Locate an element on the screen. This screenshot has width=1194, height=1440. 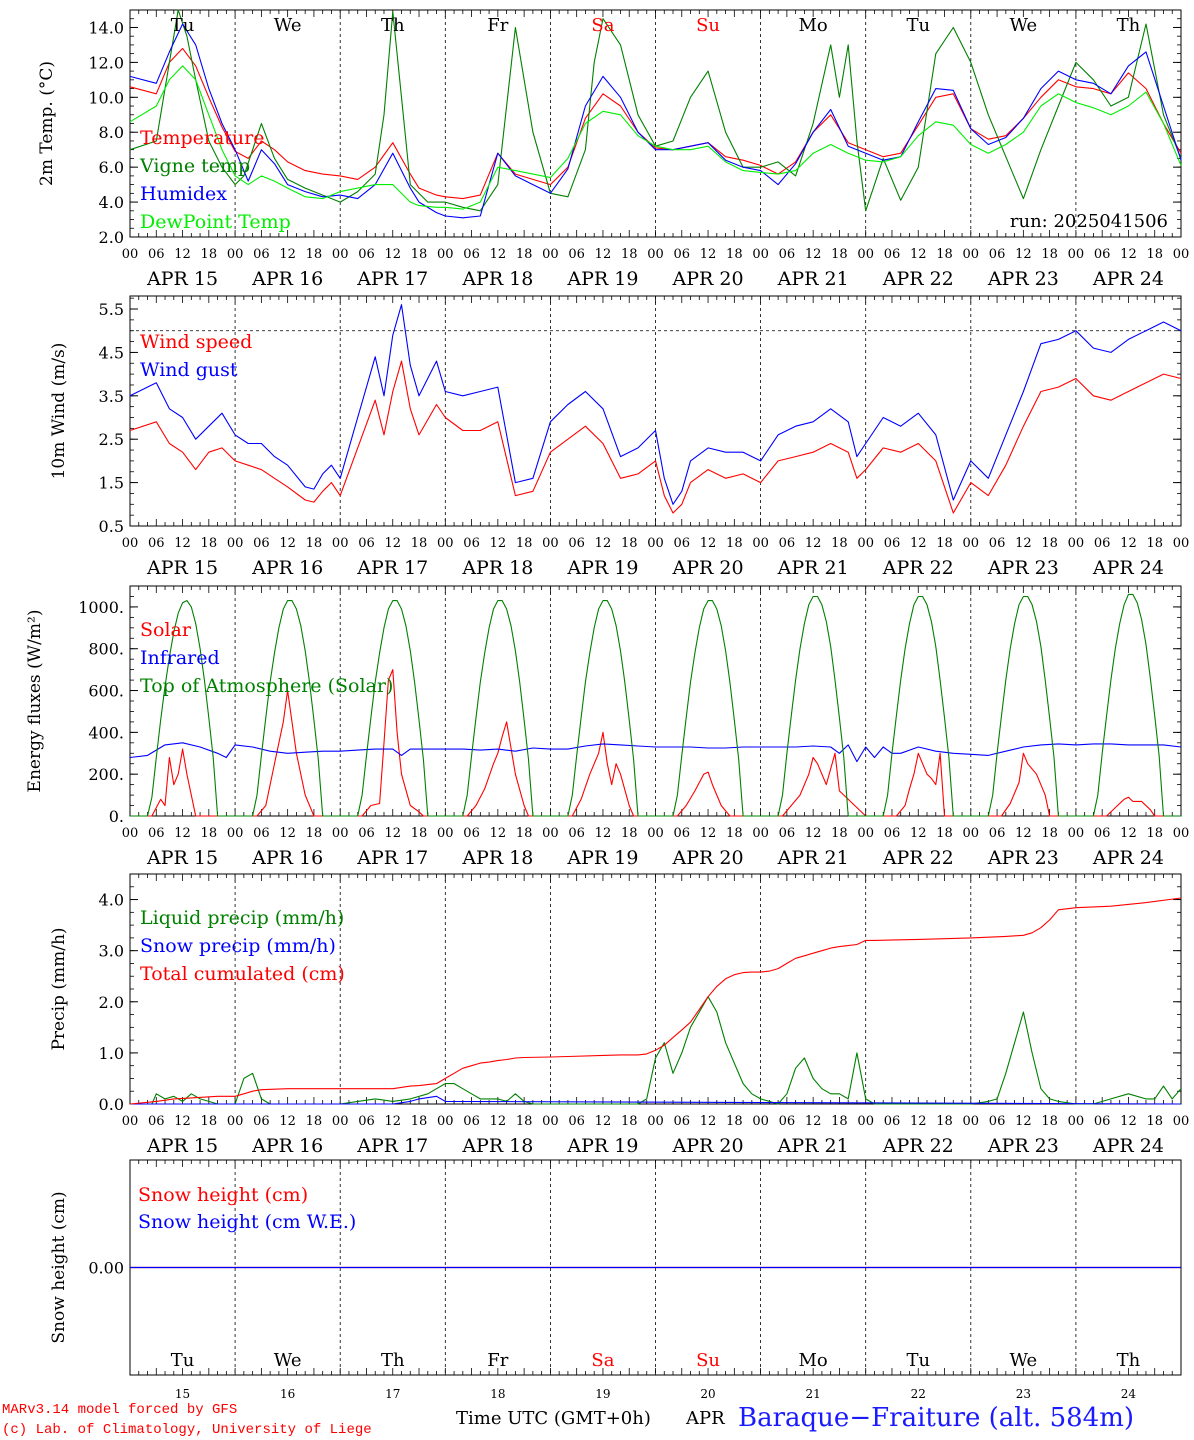
date-label: APR 16 is located at coordinates (287, 858).